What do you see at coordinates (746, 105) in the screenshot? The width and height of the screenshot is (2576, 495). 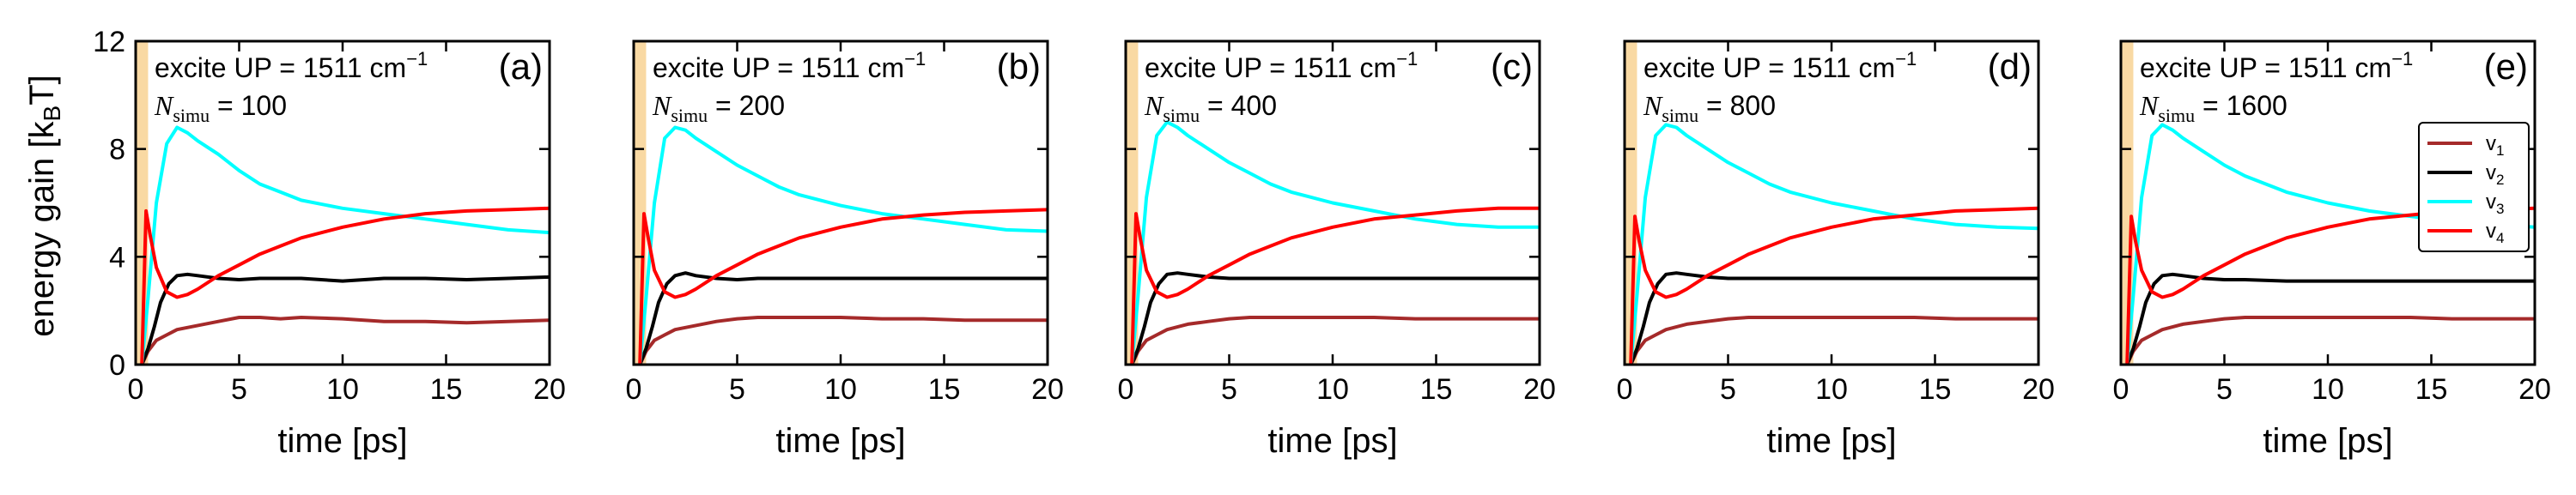 I see `nsimu-note-value: = 200` at bounding box center [746, 105].